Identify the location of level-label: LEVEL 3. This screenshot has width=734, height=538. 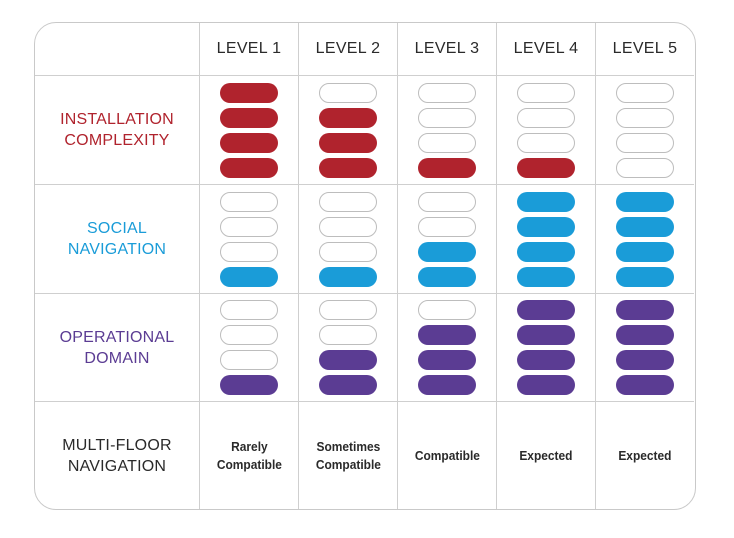
(447, 48).